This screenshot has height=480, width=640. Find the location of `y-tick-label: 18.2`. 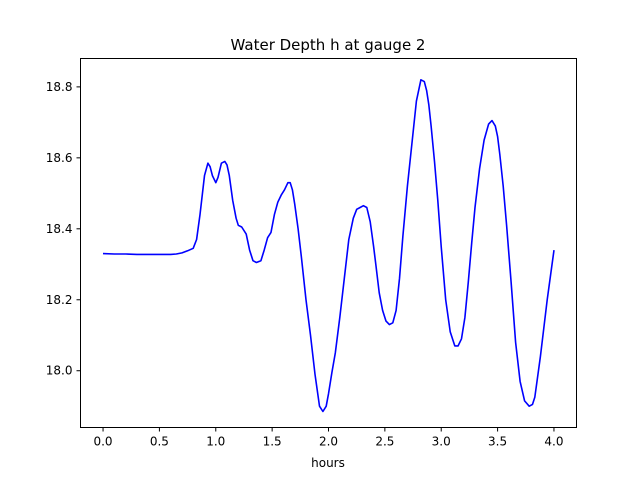

y-tick-label: 18.2 is located at coordinates (59, 300).